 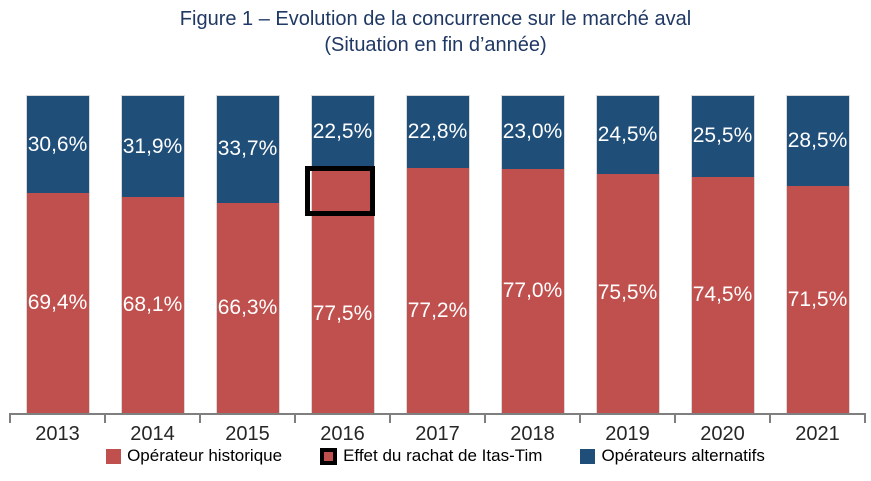 What do you see at coordinates (683, 455) in the screenshot?
I see `legend-label-operateurs-alternatifs: Opérateurs alternatifs` at bounding box center [683, 455].